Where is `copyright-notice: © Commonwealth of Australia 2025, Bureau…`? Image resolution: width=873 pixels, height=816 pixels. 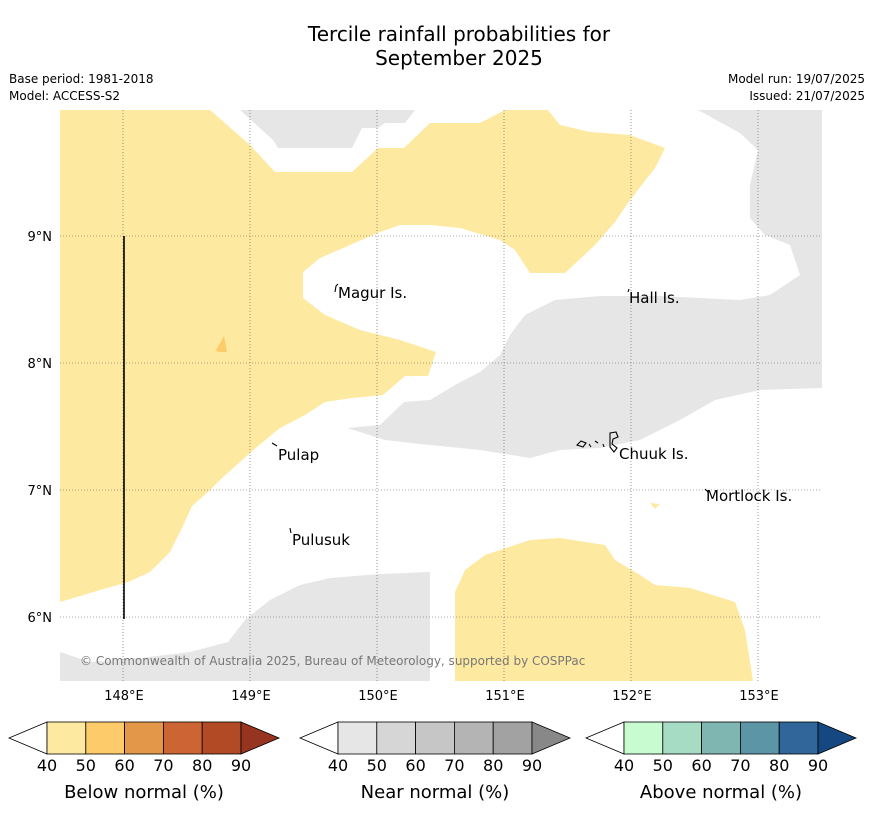
copyright-notice: © Commonwealth of Australia 2025, Bureau… is located at coordinates (332, 661).